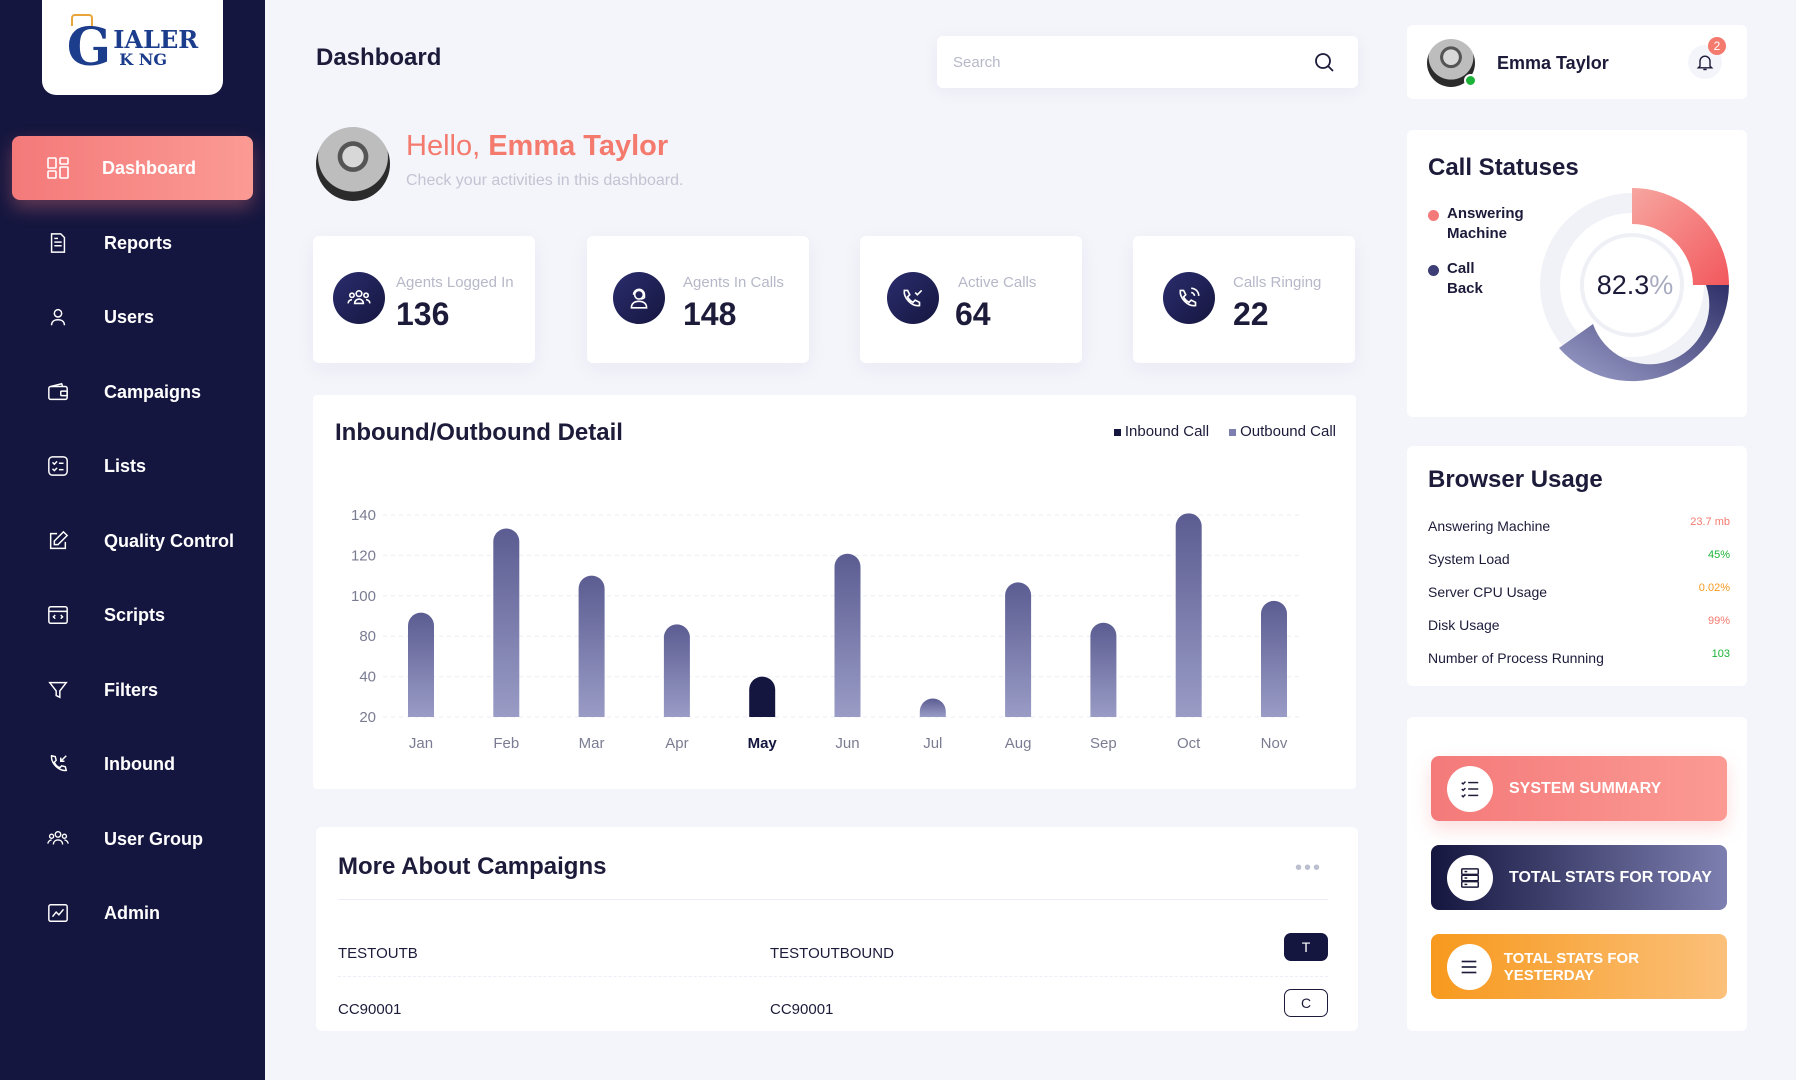  What do you see at coordinates (676, 743) in the screenshot?
I see `x-tick-label: Apr` at bounding box center [676, 743].